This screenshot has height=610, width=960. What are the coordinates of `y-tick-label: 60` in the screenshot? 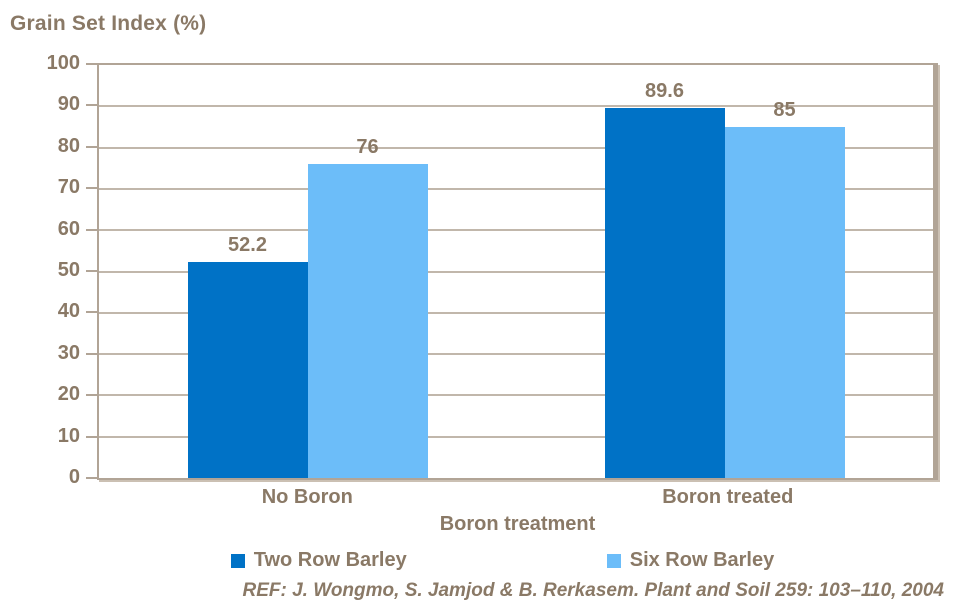 It's located at (68, 228).